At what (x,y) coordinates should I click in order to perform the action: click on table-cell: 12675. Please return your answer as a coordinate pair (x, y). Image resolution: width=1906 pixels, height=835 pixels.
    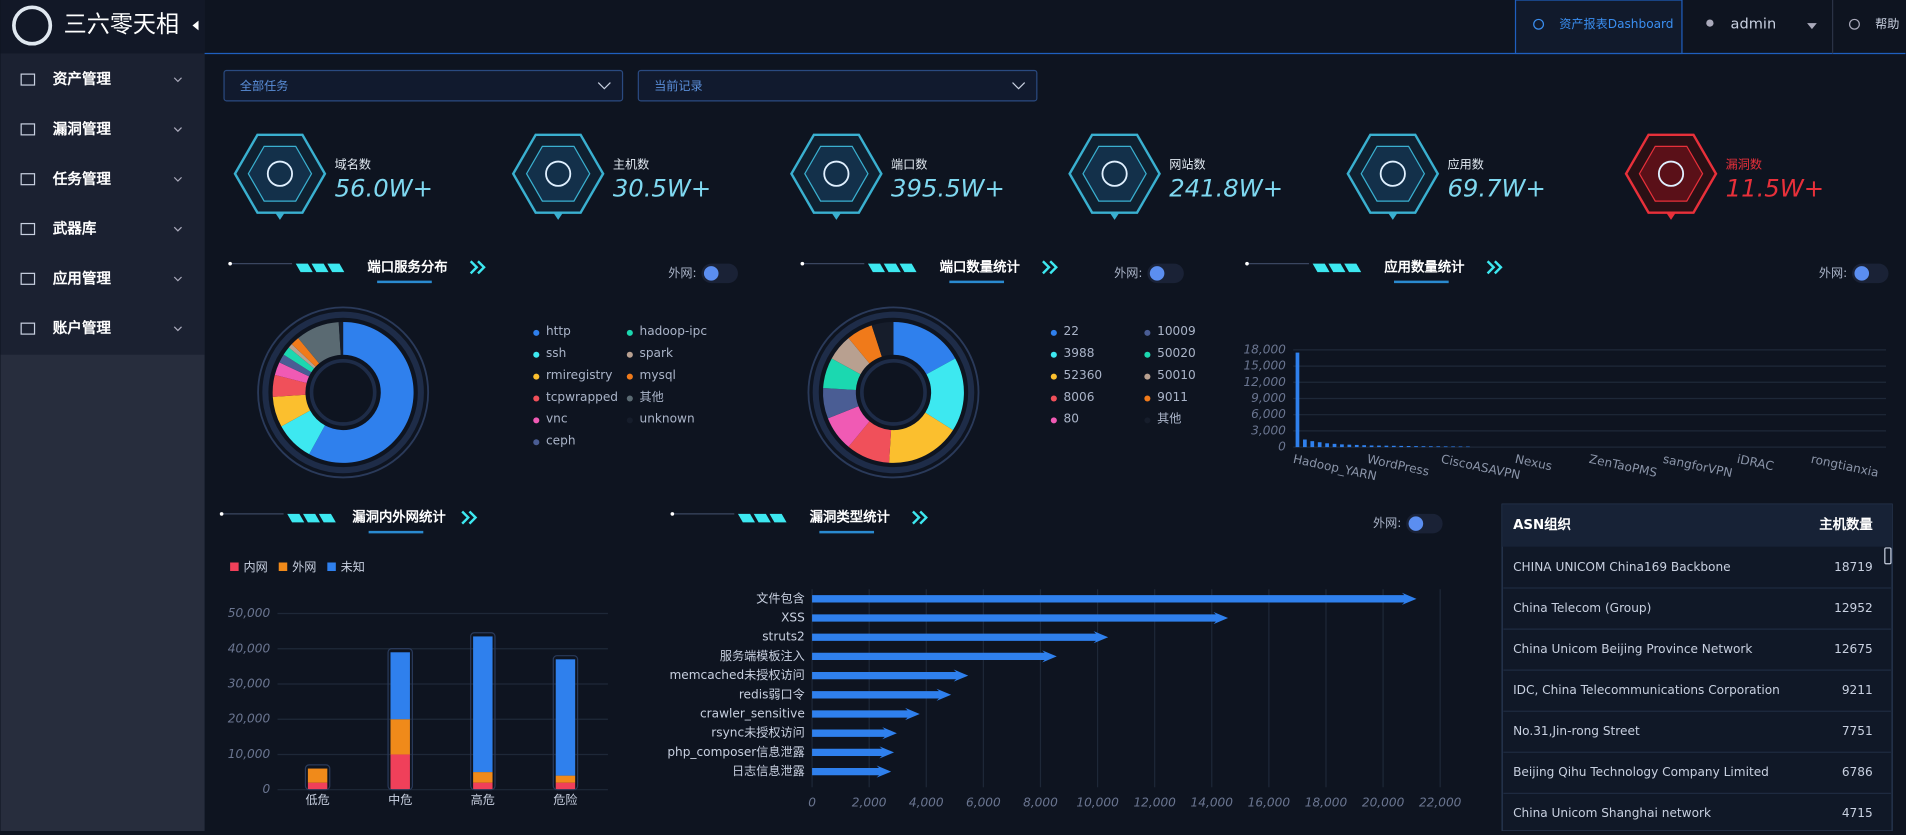
    Looking at the image, I should click on (1853, 649).